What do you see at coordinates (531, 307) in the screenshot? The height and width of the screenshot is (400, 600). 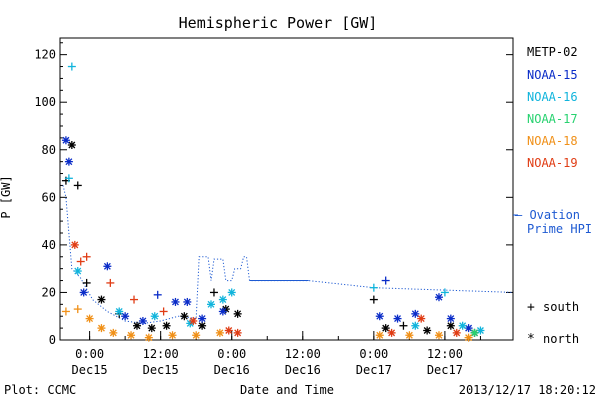 I see `legend-south-symbol: +` at bounding box center [531, 307].